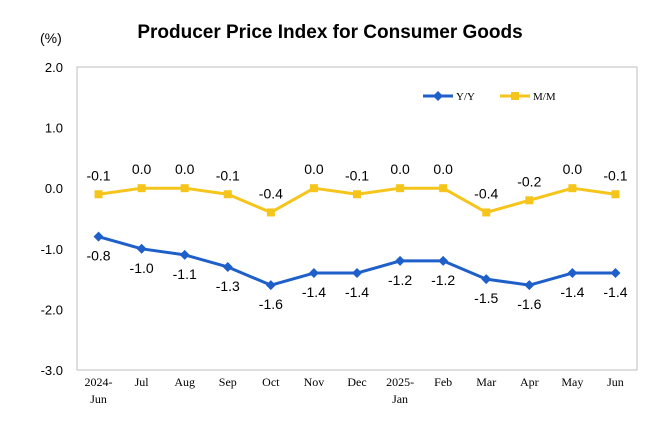 This screenshot has height=440, width=660. Describe the element at coordinates (228, 382) in the screenshot. I see `x-tick-label: Sep` at that location.